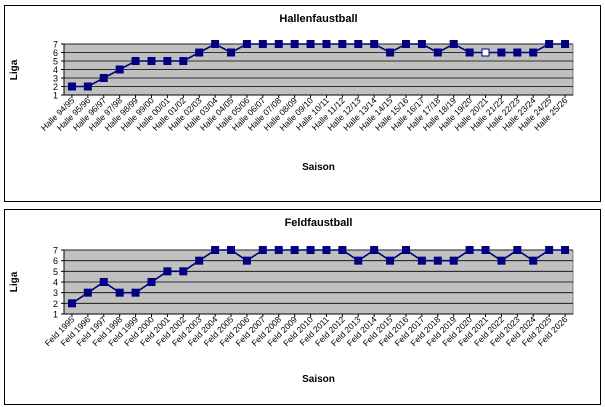  I want to click on chart-title: Hallenfaustball, so click(318, 19).